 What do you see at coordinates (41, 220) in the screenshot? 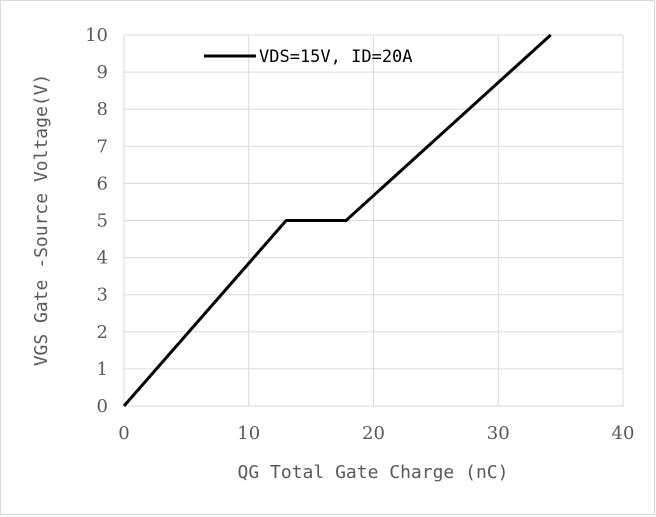
I see `y-axis-title: VGS Gate -Source Voltage(V)` at bounding box center [41, 220].